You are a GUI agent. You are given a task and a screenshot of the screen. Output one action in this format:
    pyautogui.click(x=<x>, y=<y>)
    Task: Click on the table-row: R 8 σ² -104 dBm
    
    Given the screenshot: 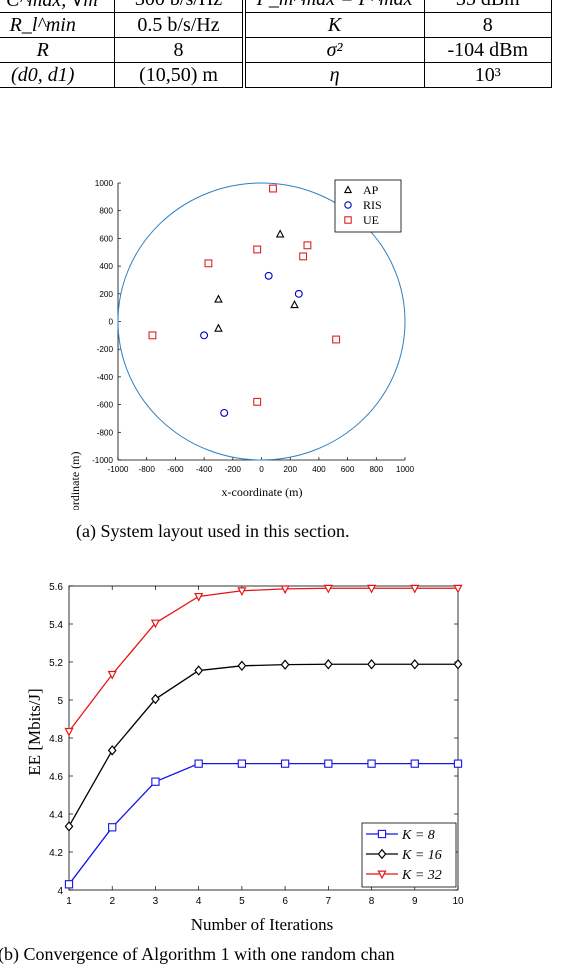 What is the action you would take?
    pyautogui.click(x=276, y=50)
    